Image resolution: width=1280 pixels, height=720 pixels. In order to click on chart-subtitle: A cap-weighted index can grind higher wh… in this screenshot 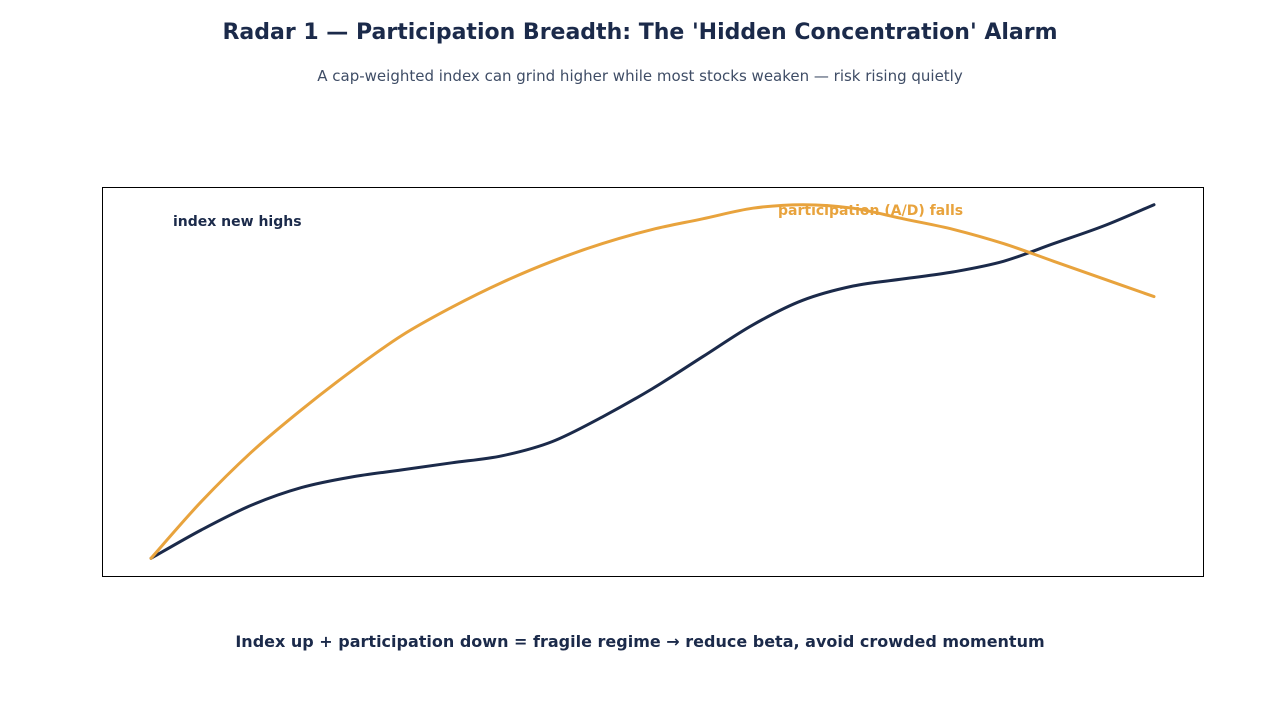, I will do `click(640, 76)`.